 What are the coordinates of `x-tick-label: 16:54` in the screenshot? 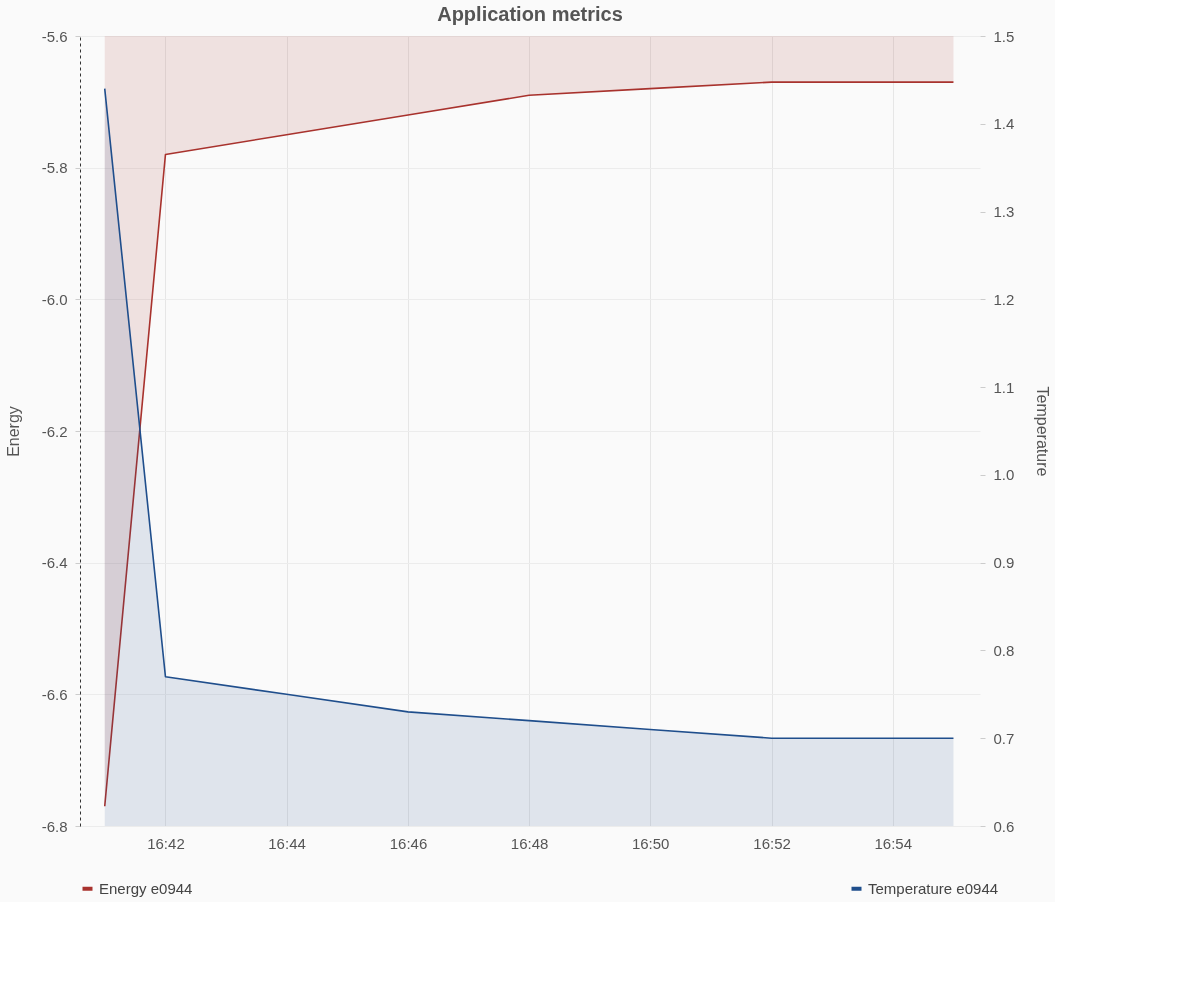 It's located at (893, 843).